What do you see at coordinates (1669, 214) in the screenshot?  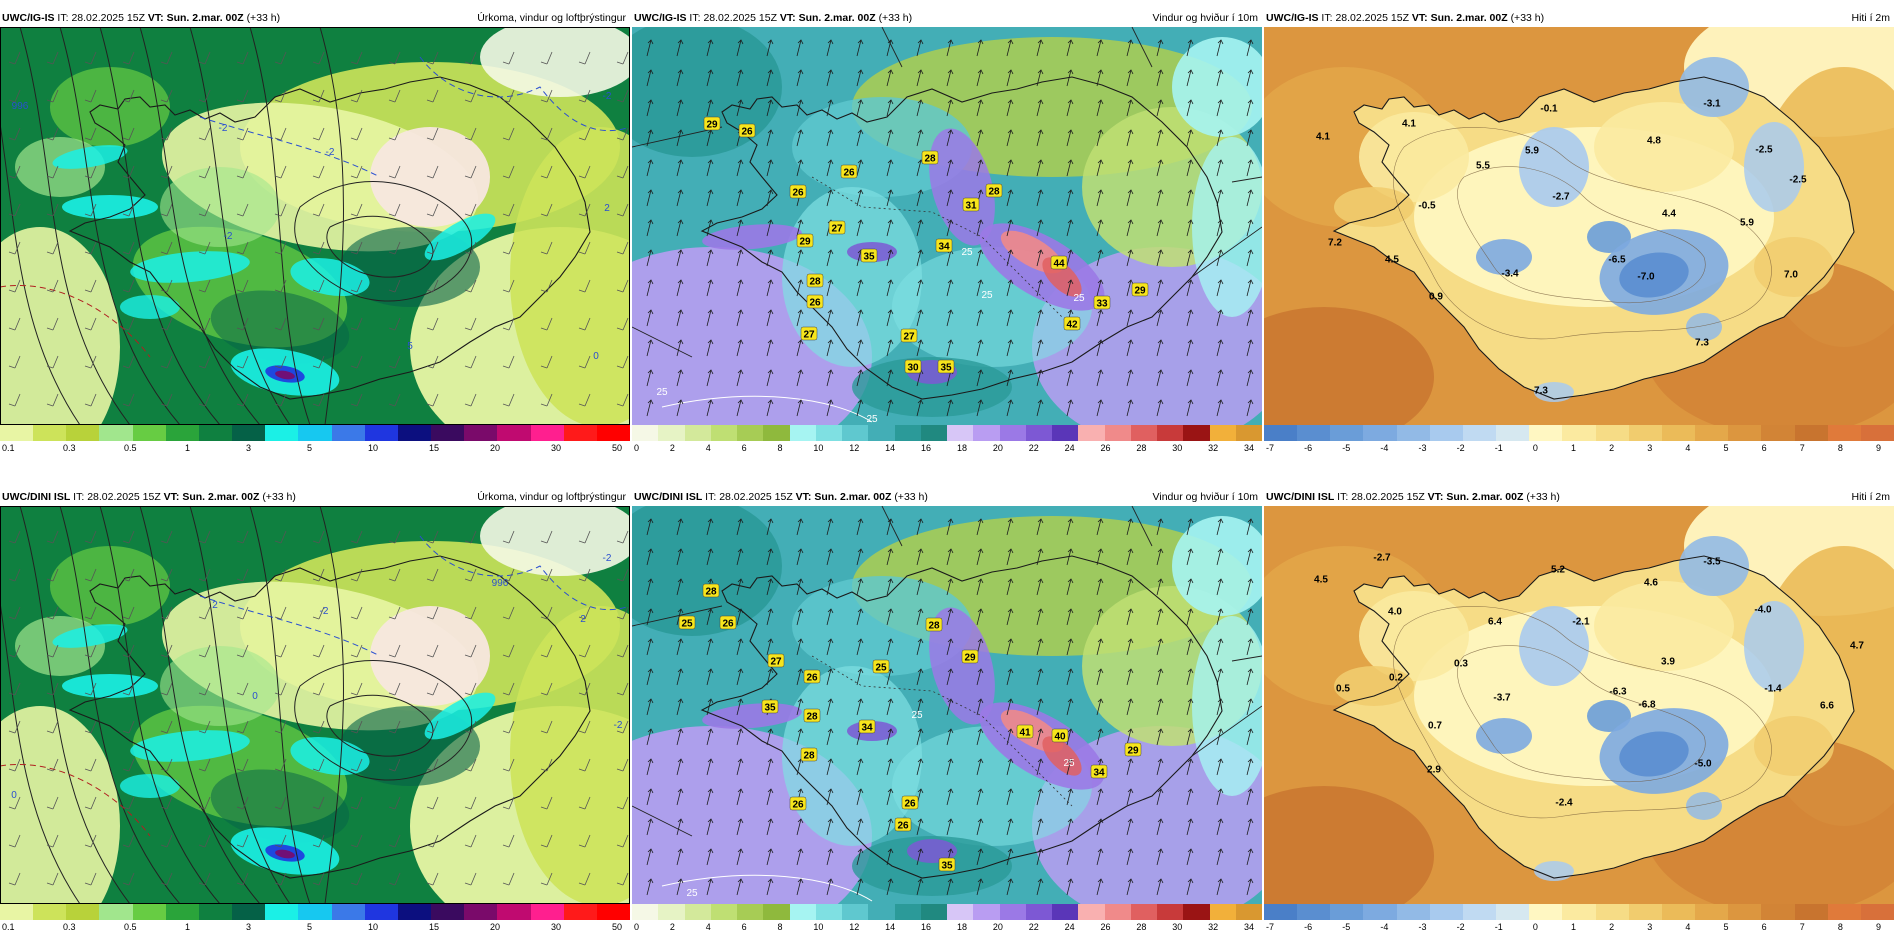 I see `temperature-value-label: 4.4` at bounding box center [1669, 214].